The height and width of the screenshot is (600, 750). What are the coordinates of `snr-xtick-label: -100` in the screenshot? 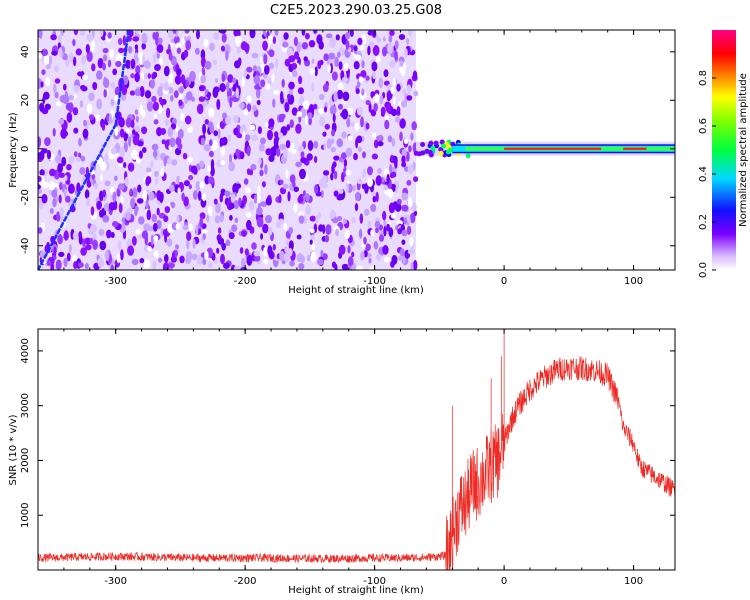 It's located at (374, 581).